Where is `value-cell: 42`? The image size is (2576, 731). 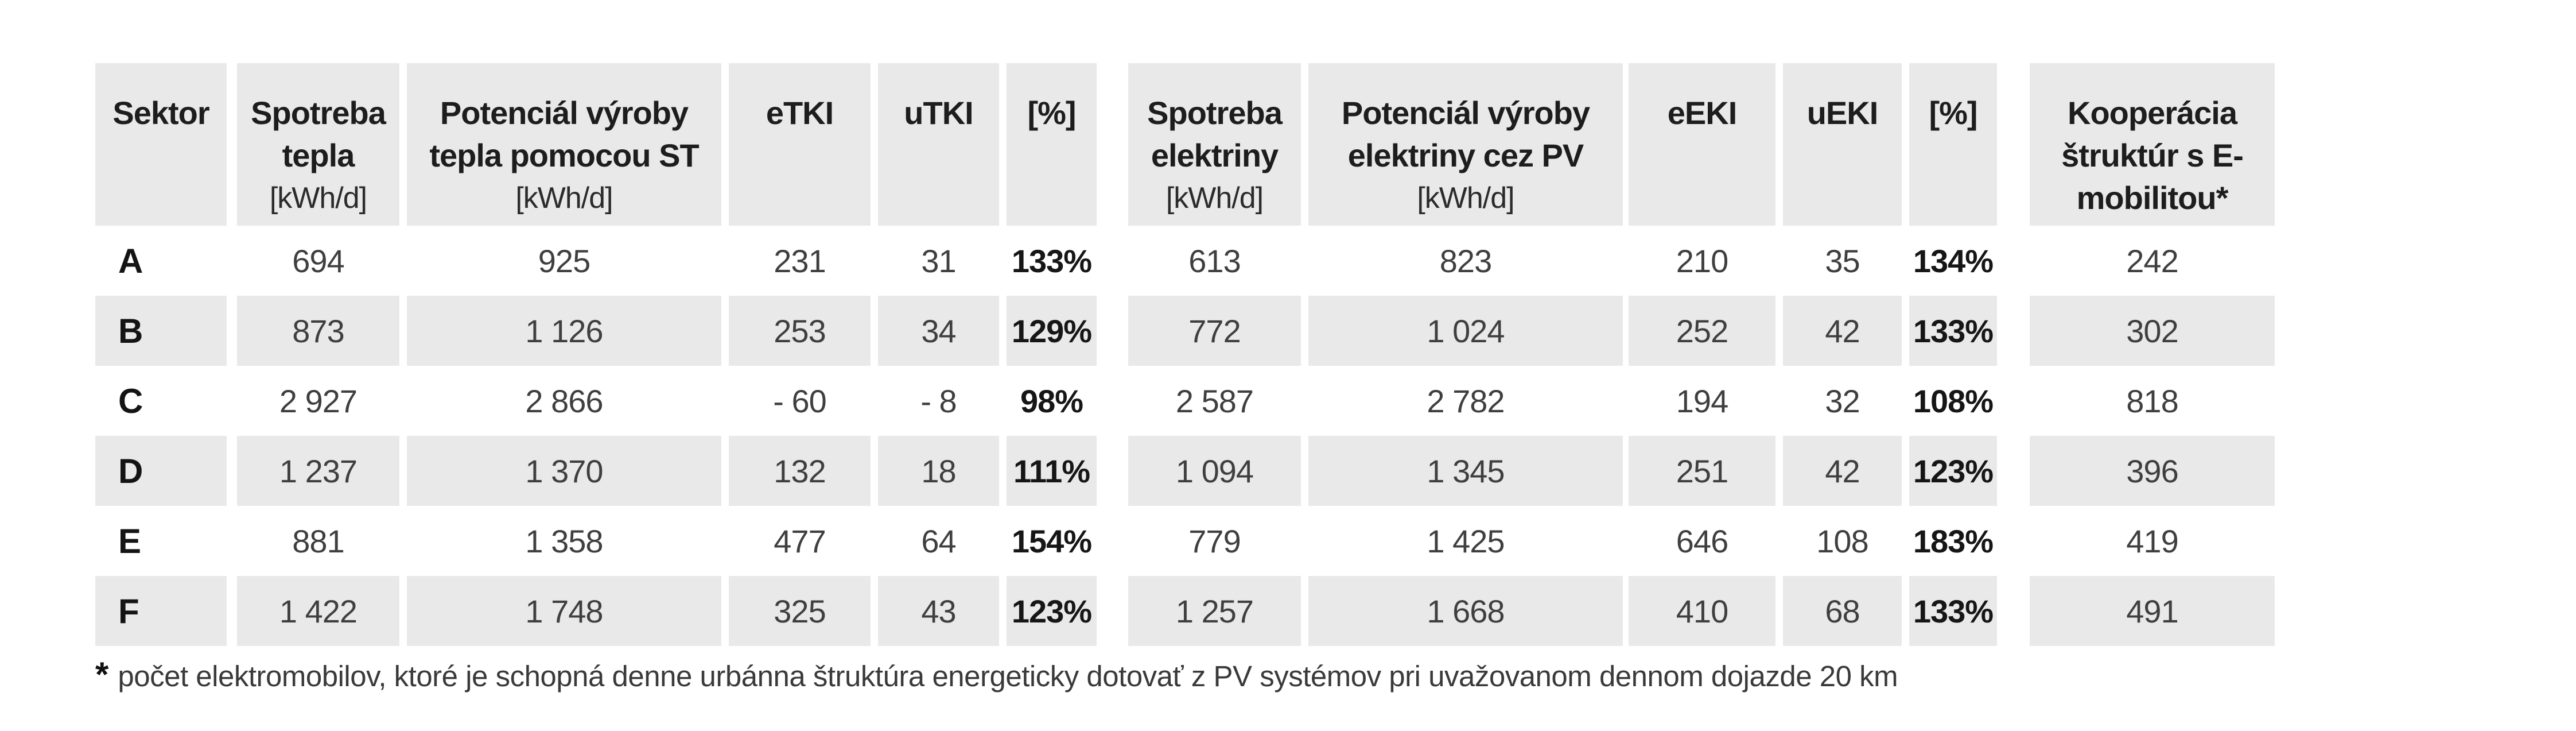 value-cell: 42 is located at coordinates (1842, 471).